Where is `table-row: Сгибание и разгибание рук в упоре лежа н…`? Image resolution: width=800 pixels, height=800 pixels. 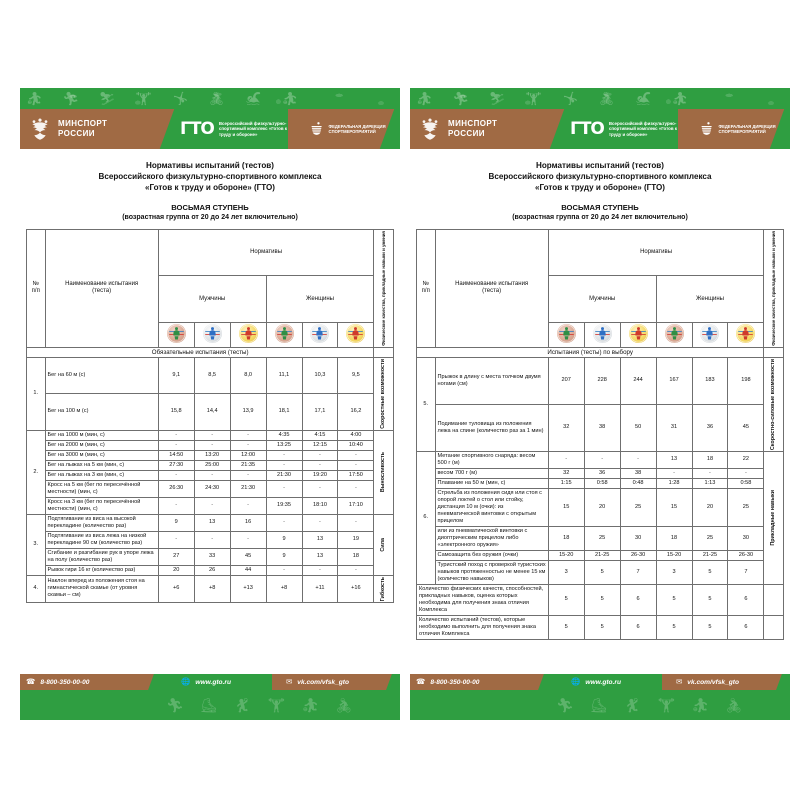 table-row: Сгибание и разгибание рук в упоре лежа н… is located at coordinates (210, 556).